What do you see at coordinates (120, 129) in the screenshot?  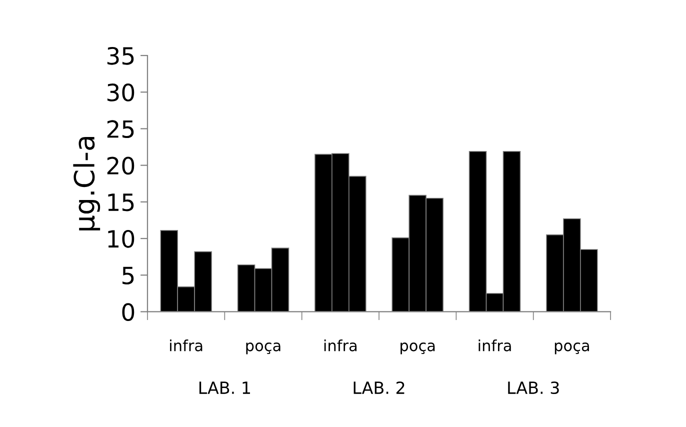 I see `y-tick-label: 25` at bounding box center [120, 129].